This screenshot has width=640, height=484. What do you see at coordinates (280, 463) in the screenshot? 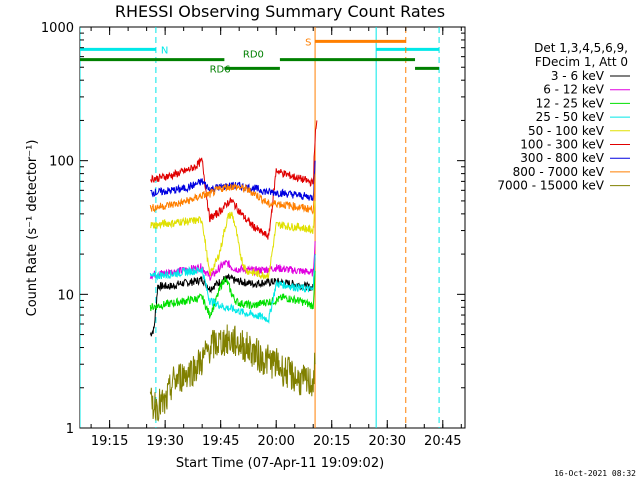
I see `x-axis-label: Start Time (07-Apr-11 19:09:02)` at bounding box center [280, 463].